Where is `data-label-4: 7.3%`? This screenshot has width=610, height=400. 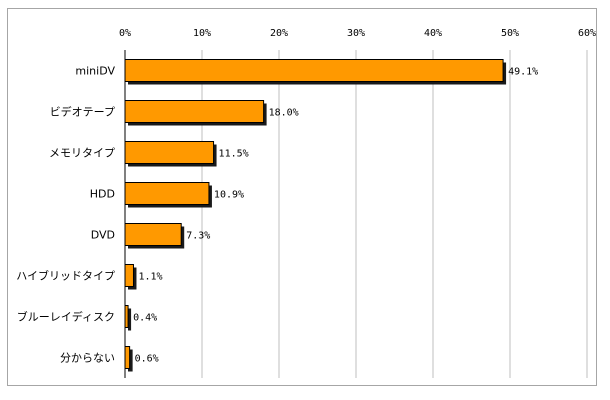
data-label-4: 7.3% is located at coordinates (198, 236).